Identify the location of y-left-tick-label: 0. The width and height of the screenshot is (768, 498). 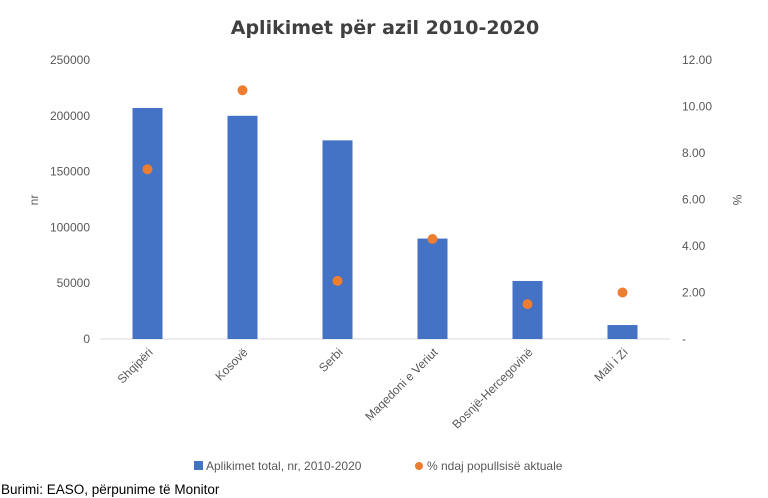
(86, 339).